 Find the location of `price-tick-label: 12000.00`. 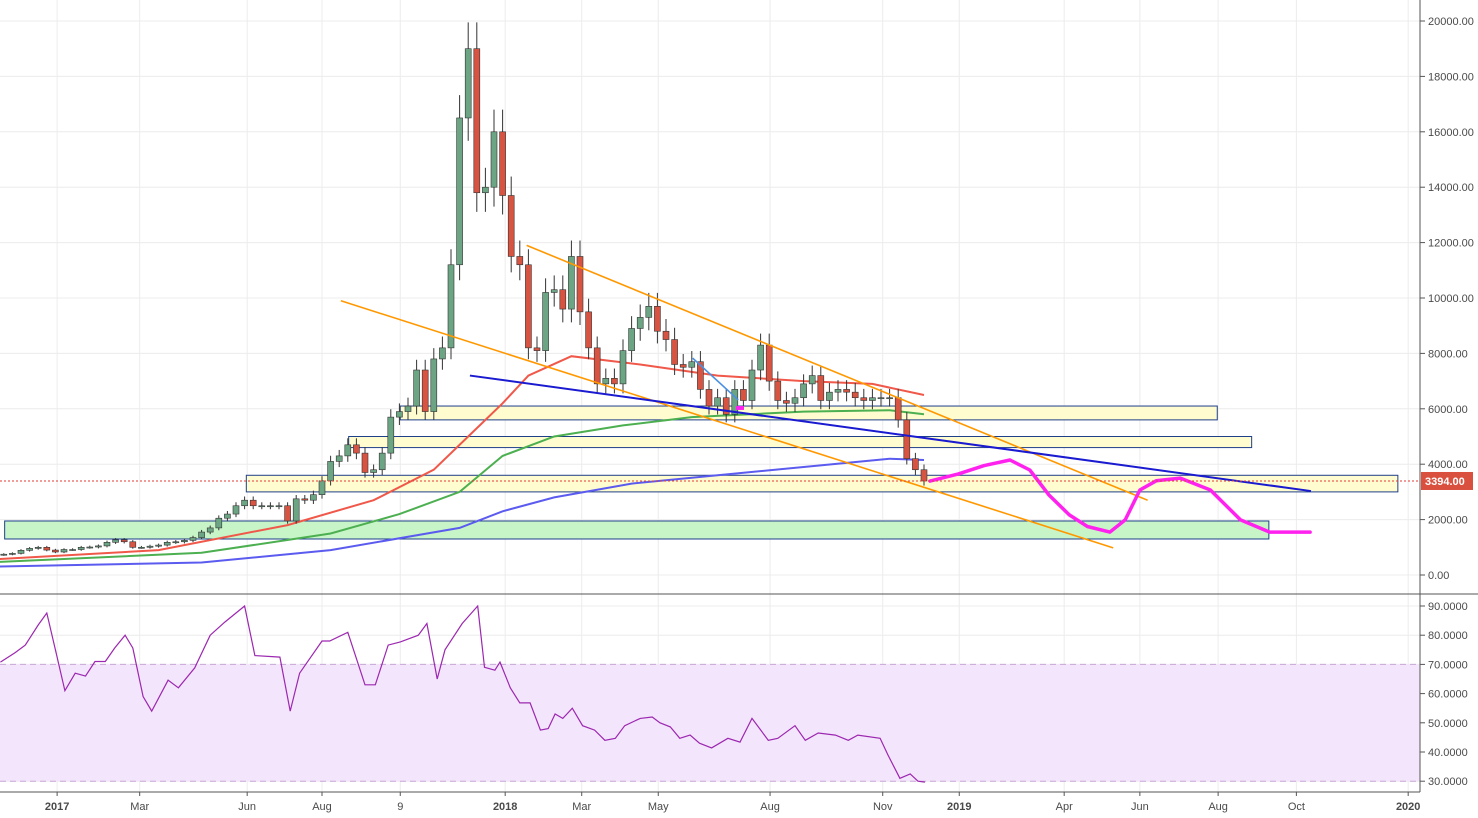

price-tick-label: 12000.00 is located at coordinates (1451, 244).